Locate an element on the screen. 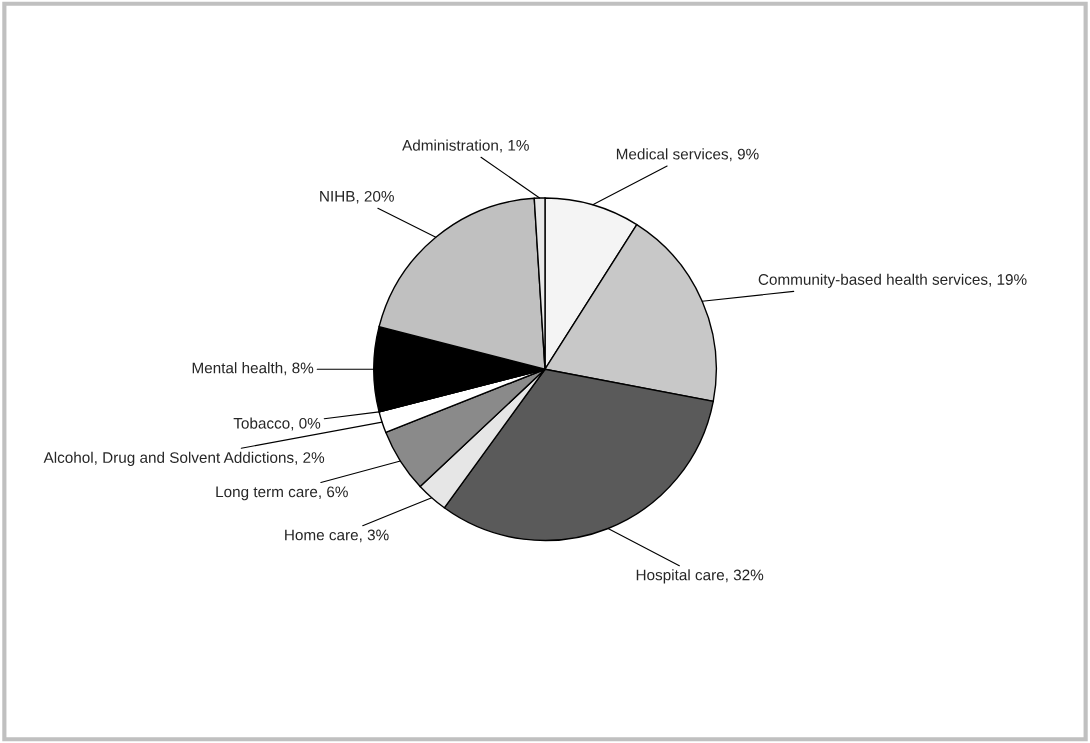 Image resolution: width=1090 pixels, height=743 pixels. slice-label: Home care, 3% is located at coordinates (337, 536).